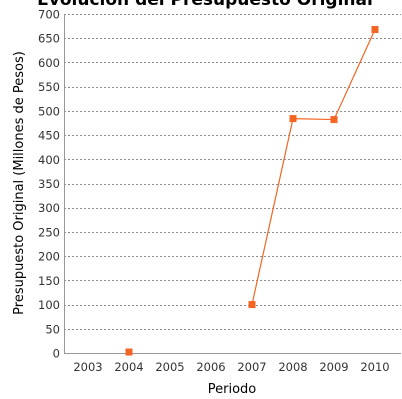 This screenshot has height=399, width=402. What do you see at coordinates (49, 232) in the screenshot?
I see `y-tick-label: 250` at bounding box center [49, 232].